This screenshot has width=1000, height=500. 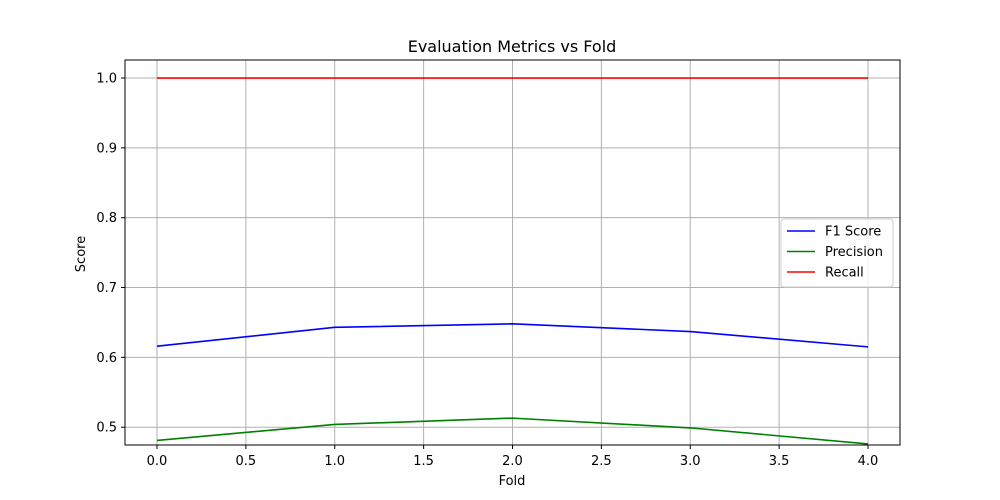 I want to click on series-line-f1-score, so click(x=512, y=335).